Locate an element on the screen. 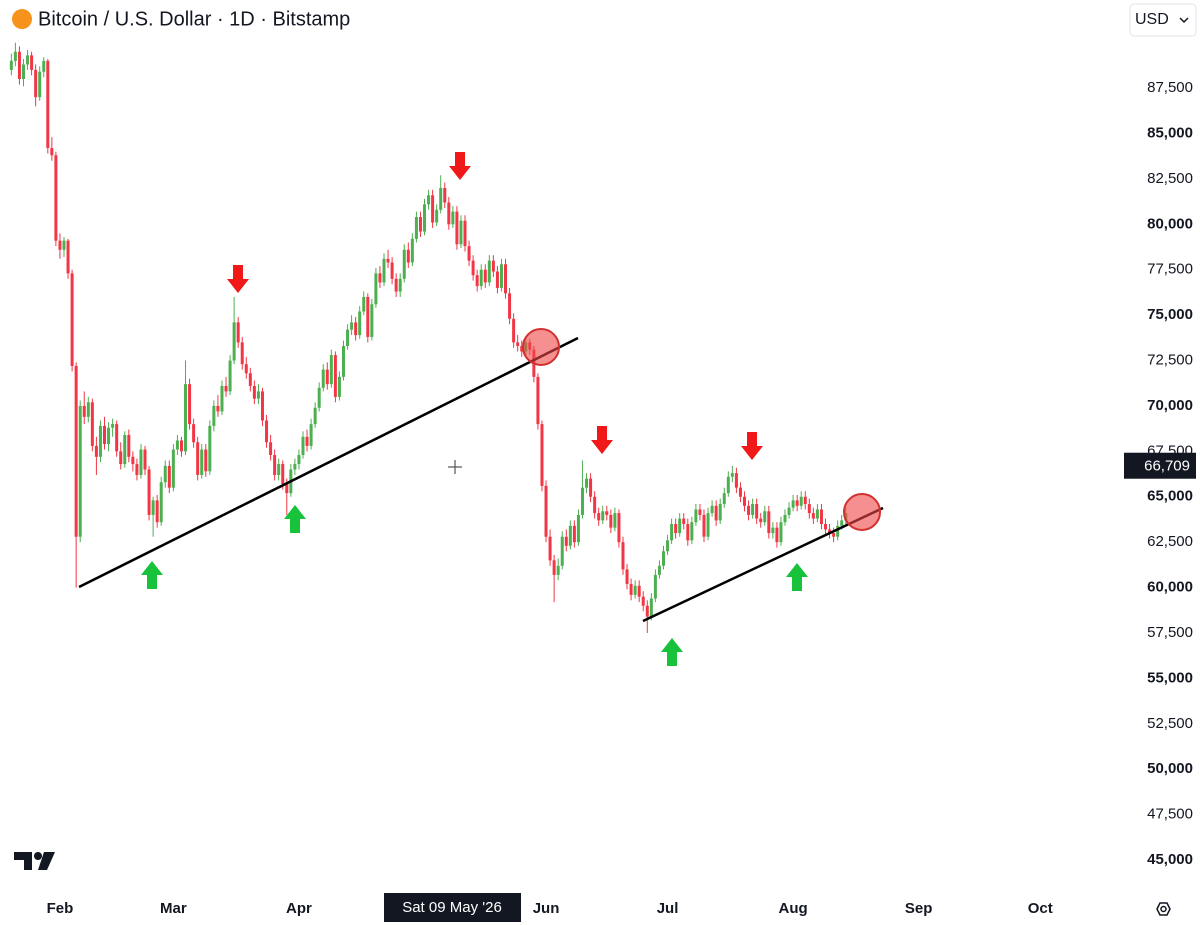 The width and height of the screenshot is (1200, 925). tv-logo is located at coordinates (34, 861).